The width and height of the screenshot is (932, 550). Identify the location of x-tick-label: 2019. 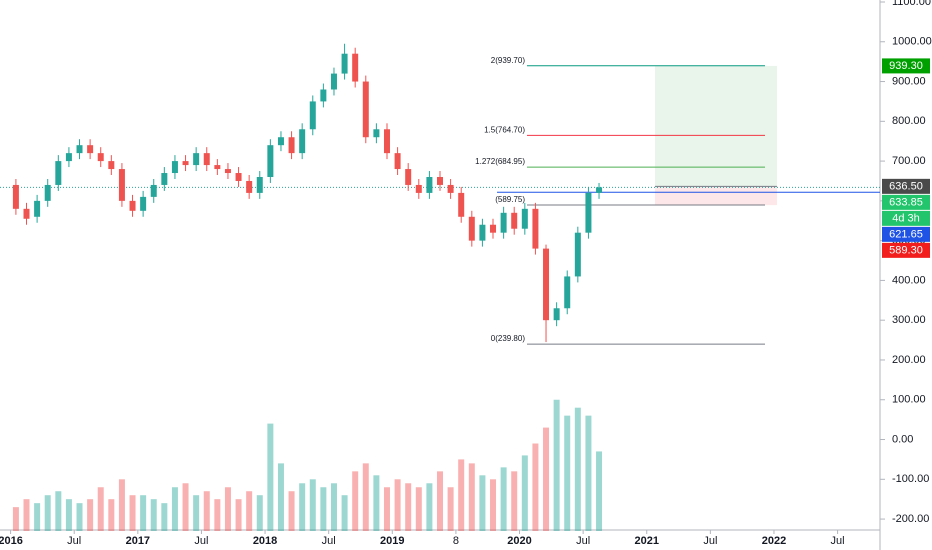
(392, 541).